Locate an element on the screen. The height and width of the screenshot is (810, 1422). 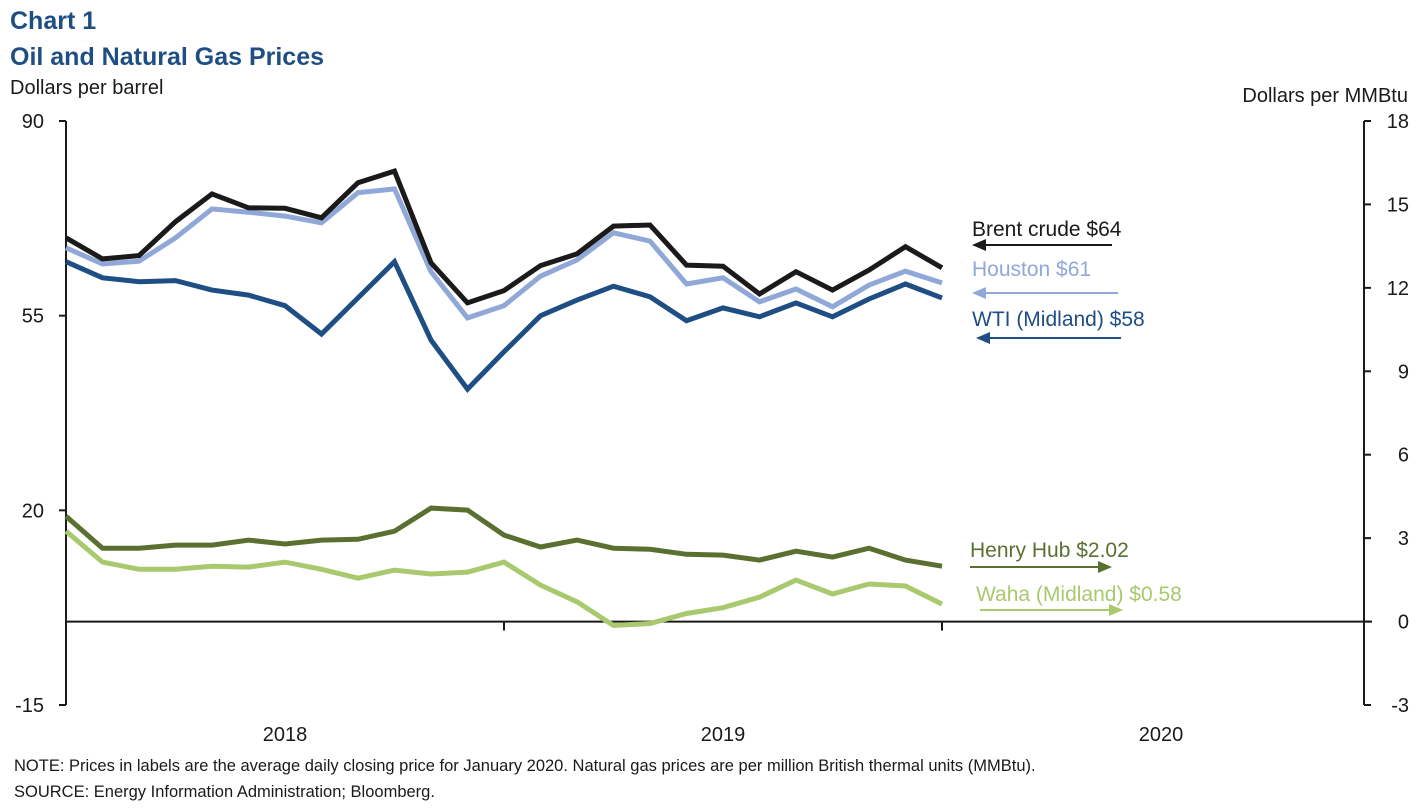
x-tick-label: 2019 is located at coordinates (723, 735).